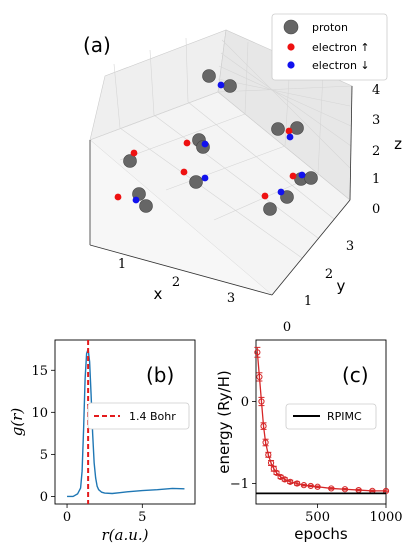  I want to click on y-tick-label: 3, so click(350, 246).